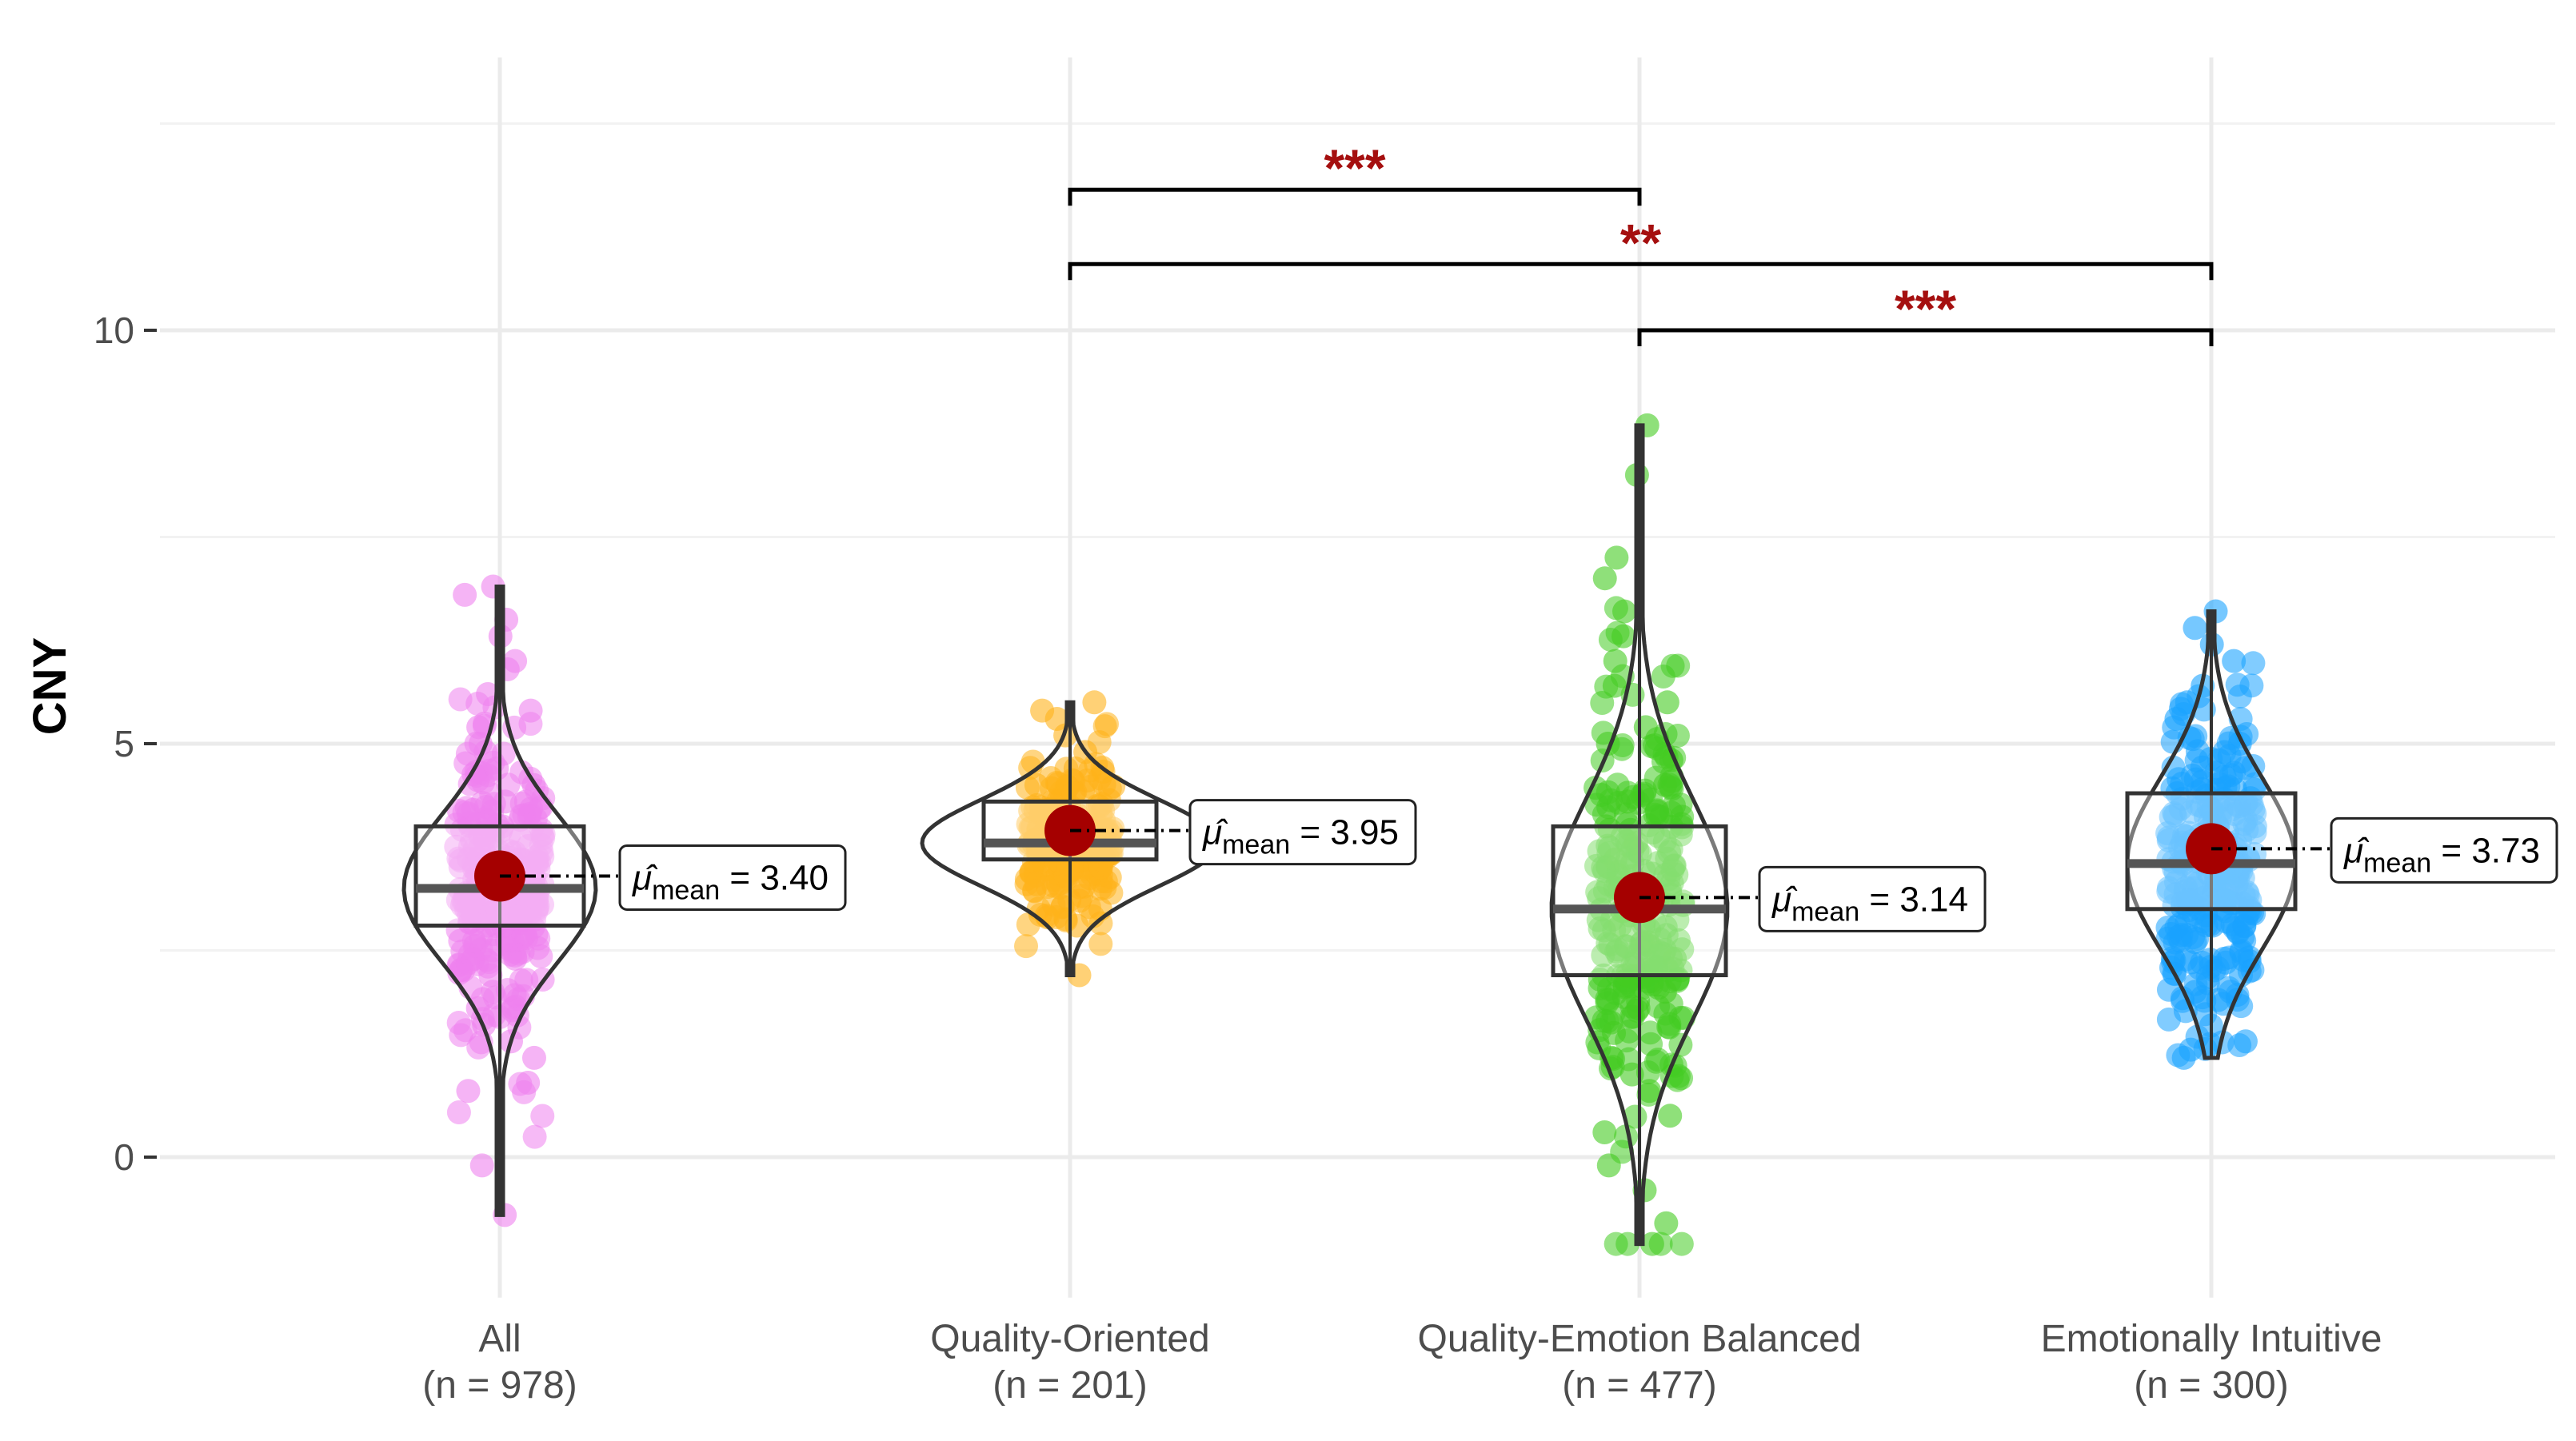 The width and height of the screenshot is (2576, 1441). I want to click on x-tick-label: All, so click(500, 1339).